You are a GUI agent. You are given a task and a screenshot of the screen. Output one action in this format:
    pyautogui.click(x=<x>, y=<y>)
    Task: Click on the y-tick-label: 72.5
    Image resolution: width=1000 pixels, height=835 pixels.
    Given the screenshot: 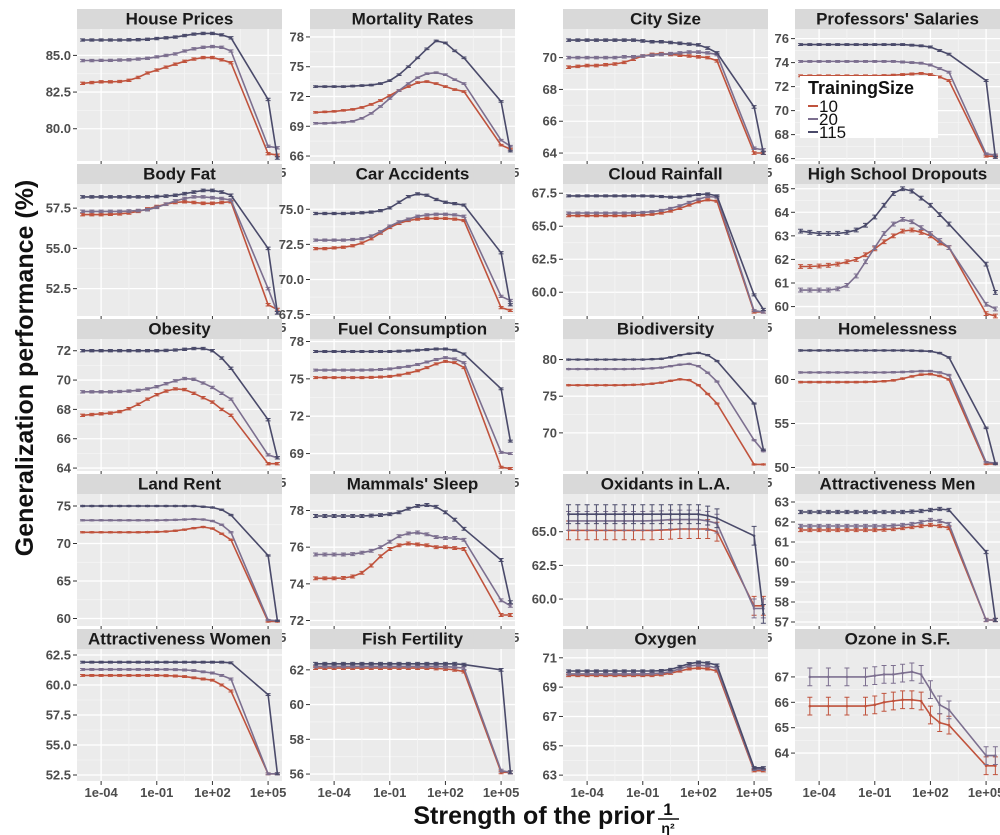 What is the action you would take?
    pyautogui.click(x=291, y=244)
    